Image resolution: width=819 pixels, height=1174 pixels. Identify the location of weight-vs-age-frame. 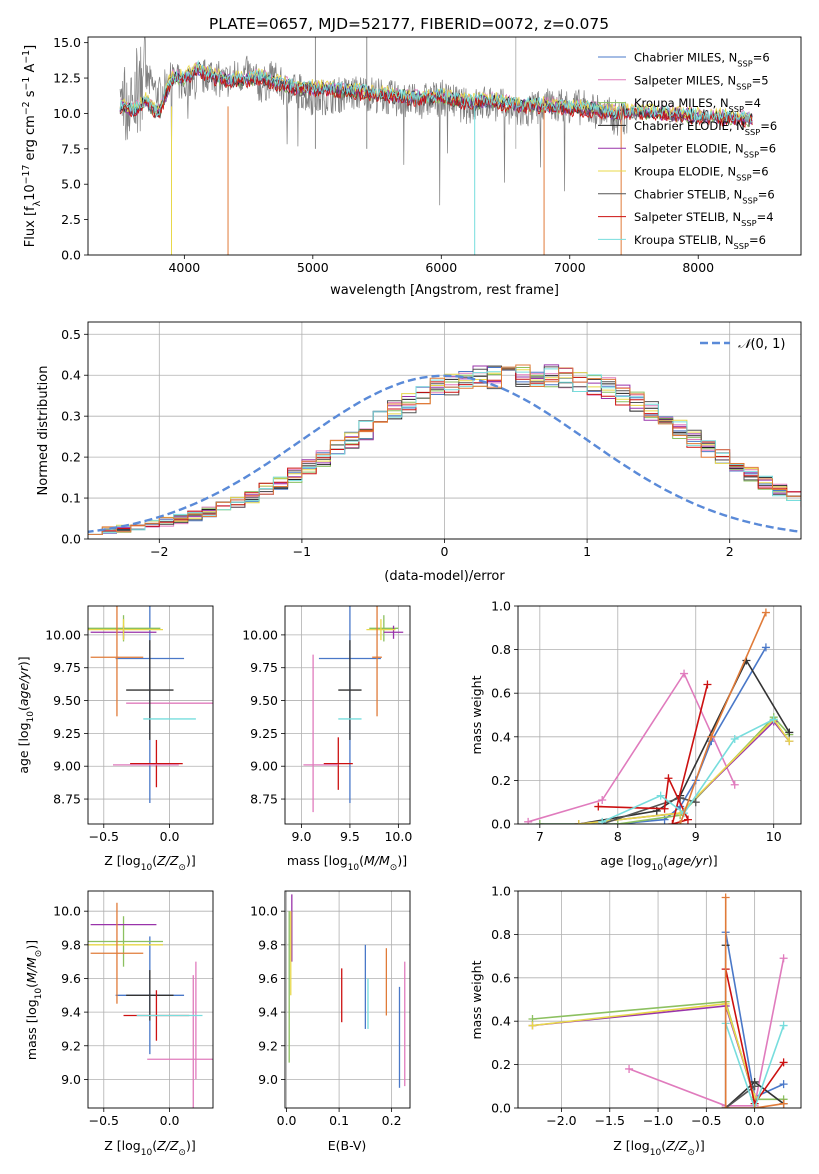
(659, 715).